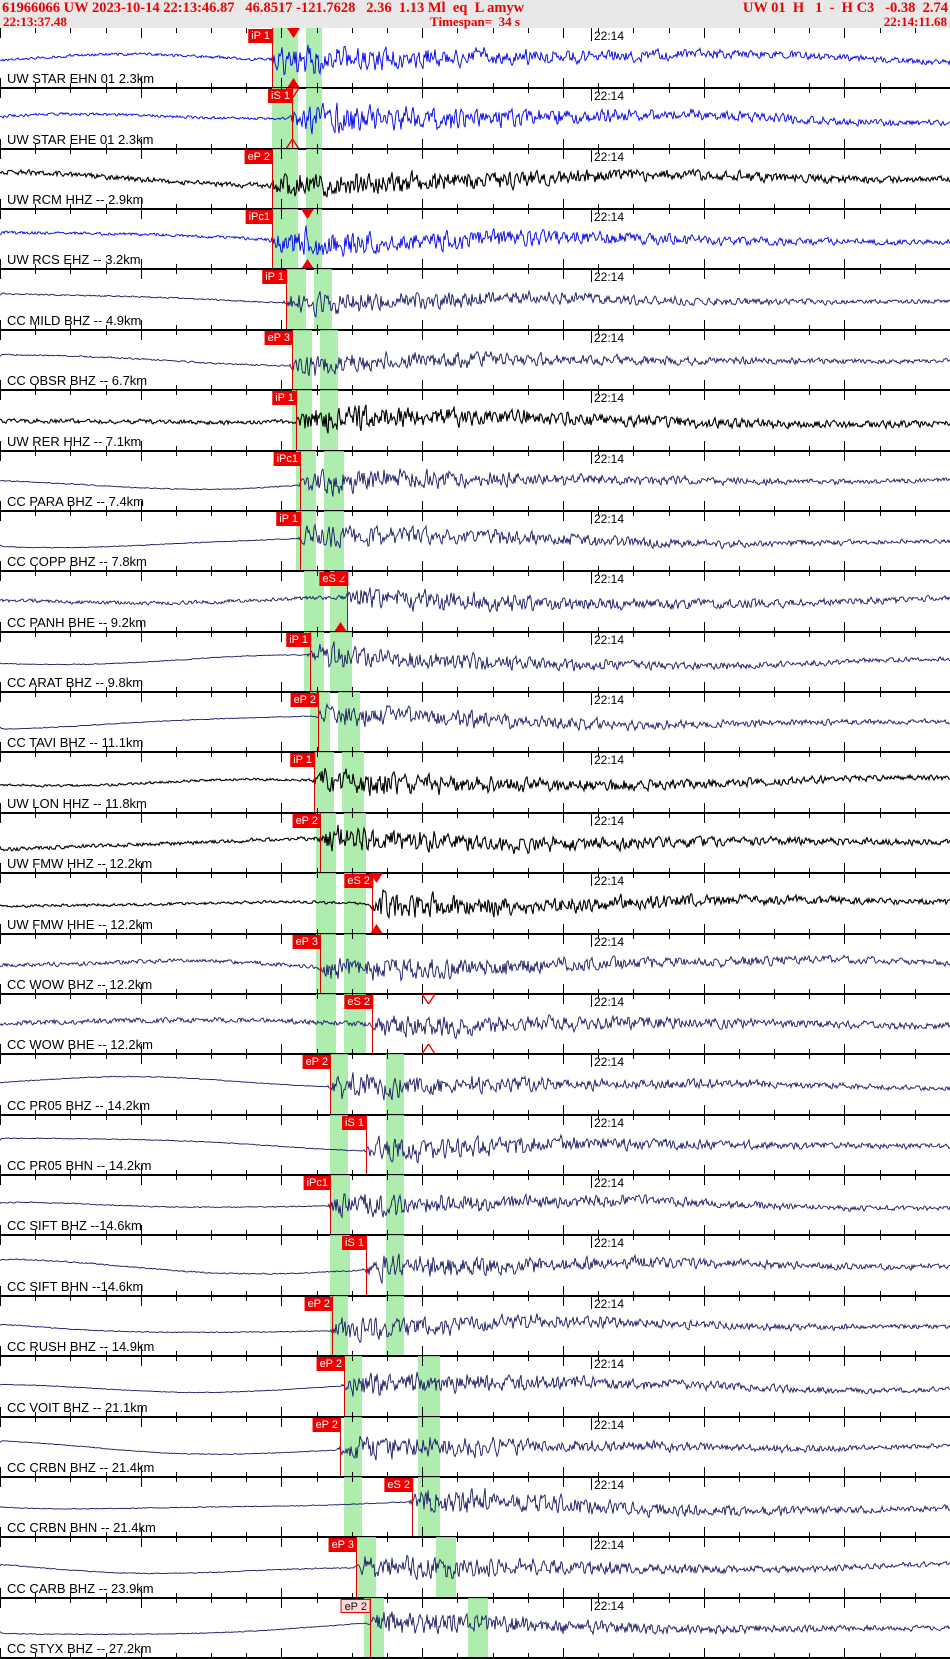 This screenshot has height=1659, width=950. I want to click on station-channel-label: CC OBSR BHZ -- 6.7km, so click(77, 380).